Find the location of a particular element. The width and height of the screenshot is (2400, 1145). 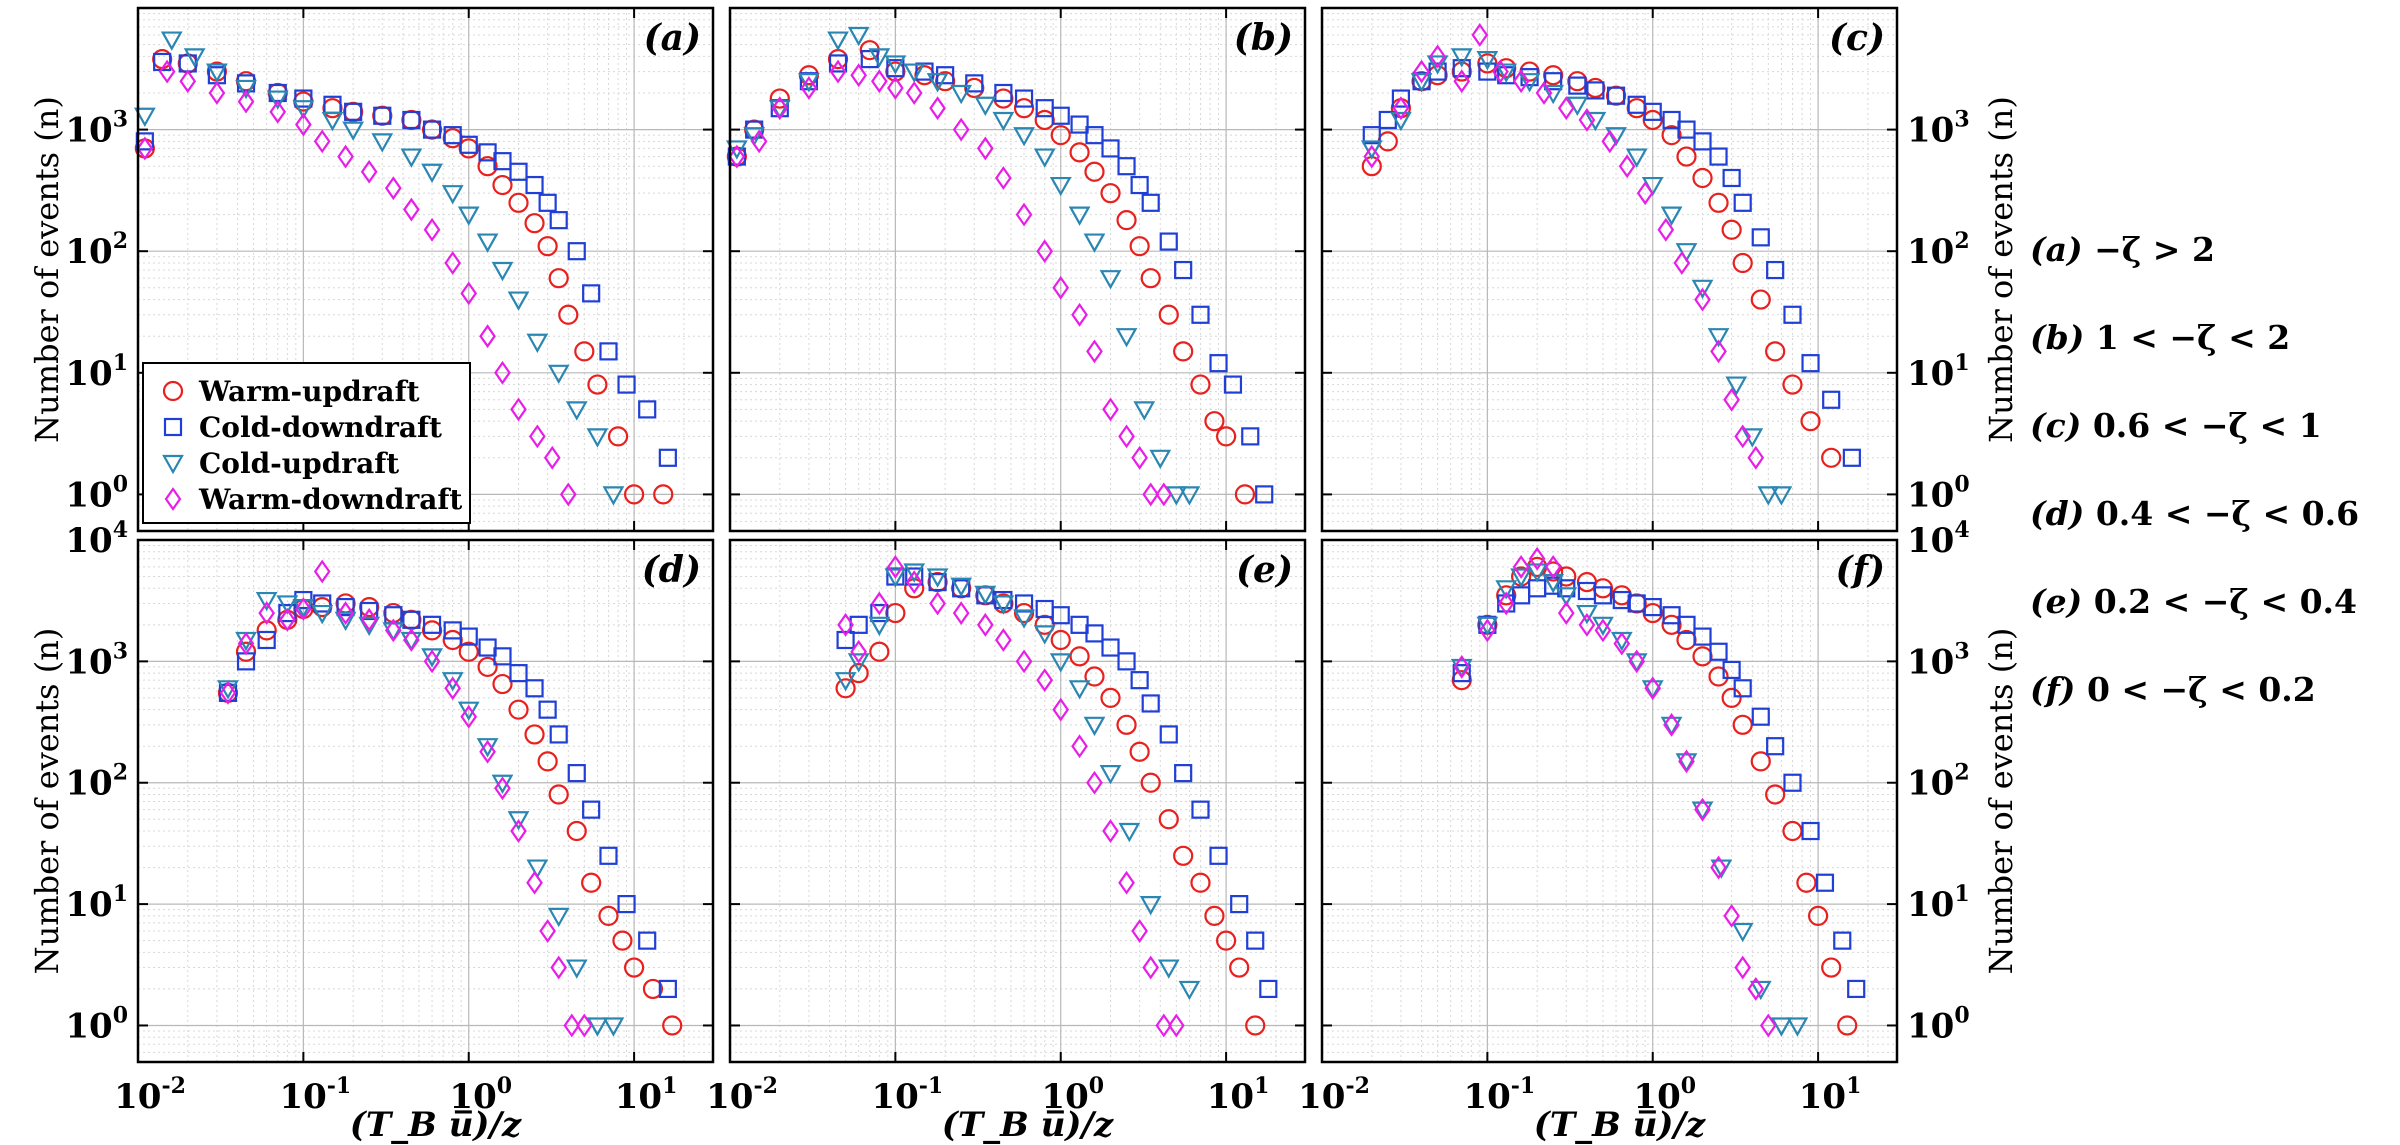

x-tick-label: 10⁻² is located at coordinates (150, 1095).